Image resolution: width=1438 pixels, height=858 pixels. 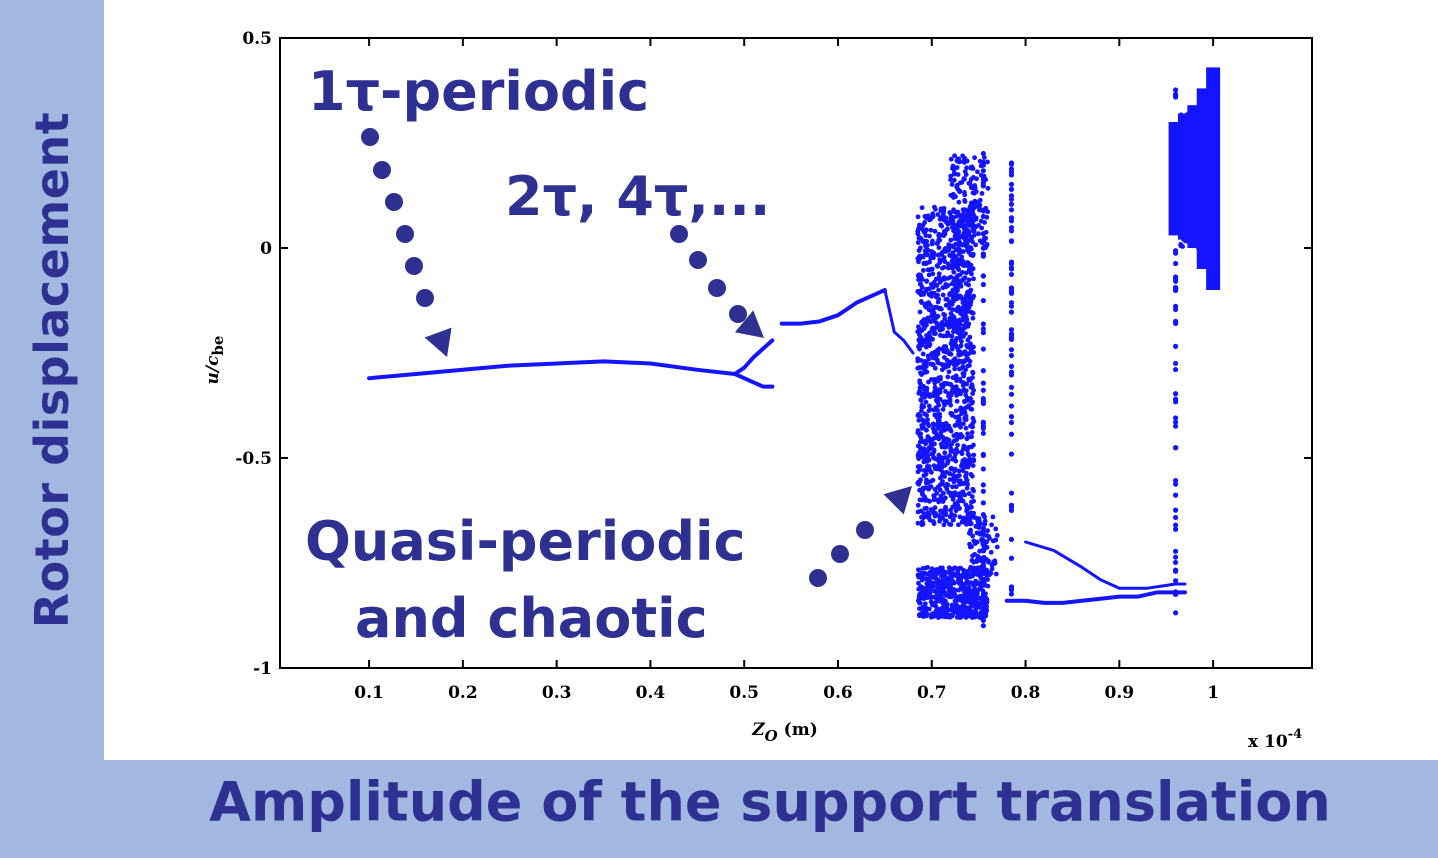 I want to click on annotation-quasi-periodic: Quasi-periodic, so click(x=525, y=541).